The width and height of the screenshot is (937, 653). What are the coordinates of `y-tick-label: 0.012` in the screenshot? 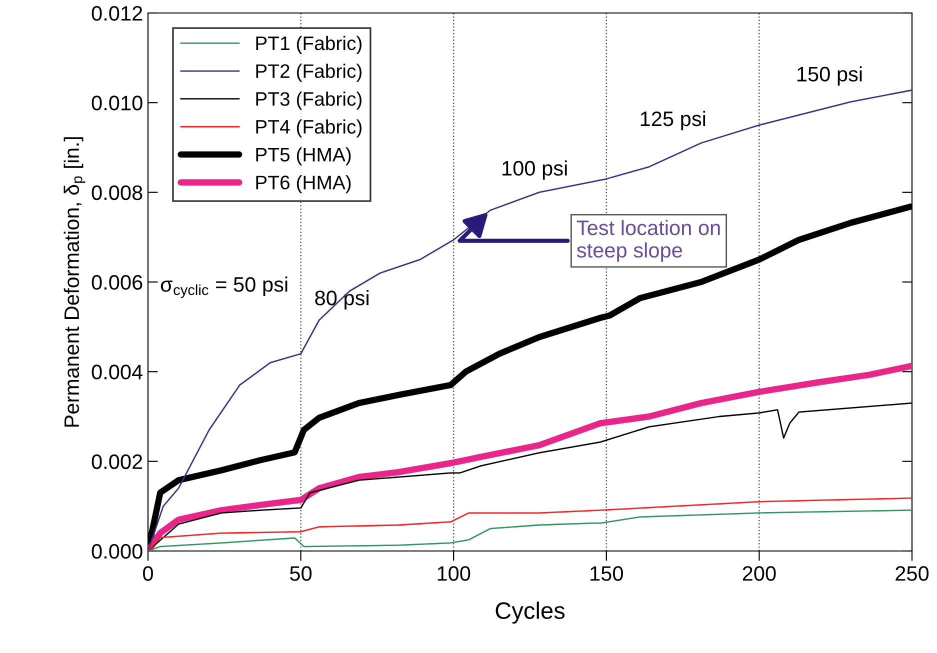 It's located at (117, 13).